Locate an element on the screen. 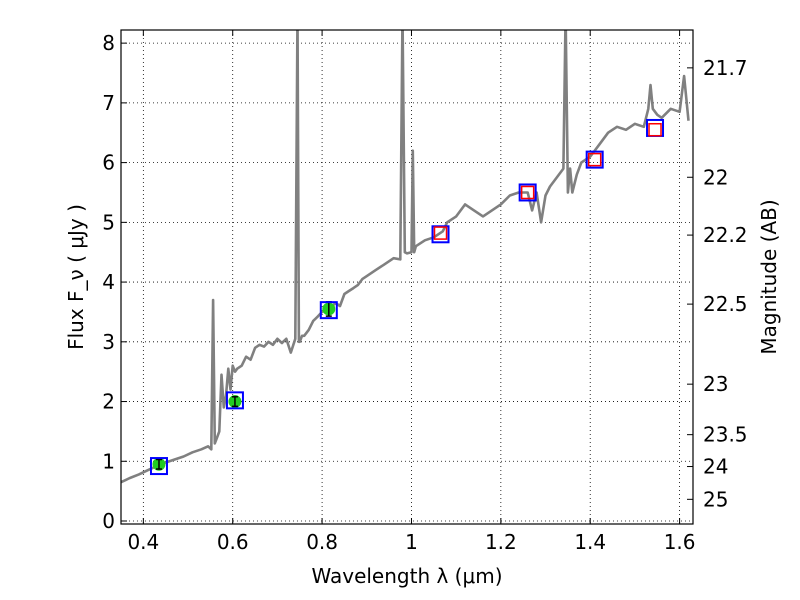 The image size is (800, 600). x-tick-label: 0.8 is located at coordinates (322, 542).